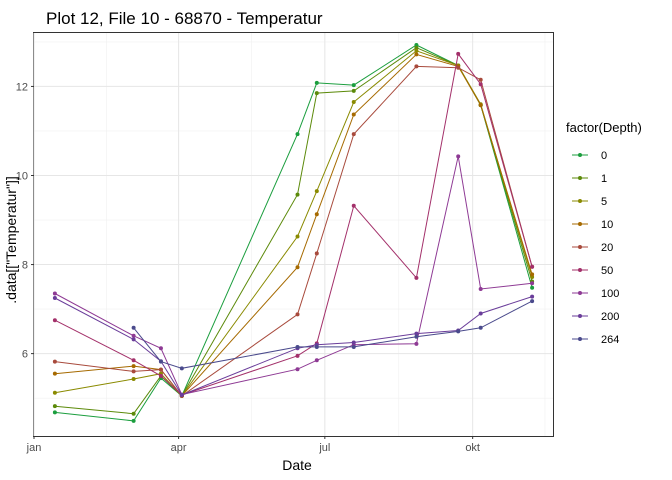 The image size is (672, 480). I want to click on legend-label: 50, so click(607, 271).